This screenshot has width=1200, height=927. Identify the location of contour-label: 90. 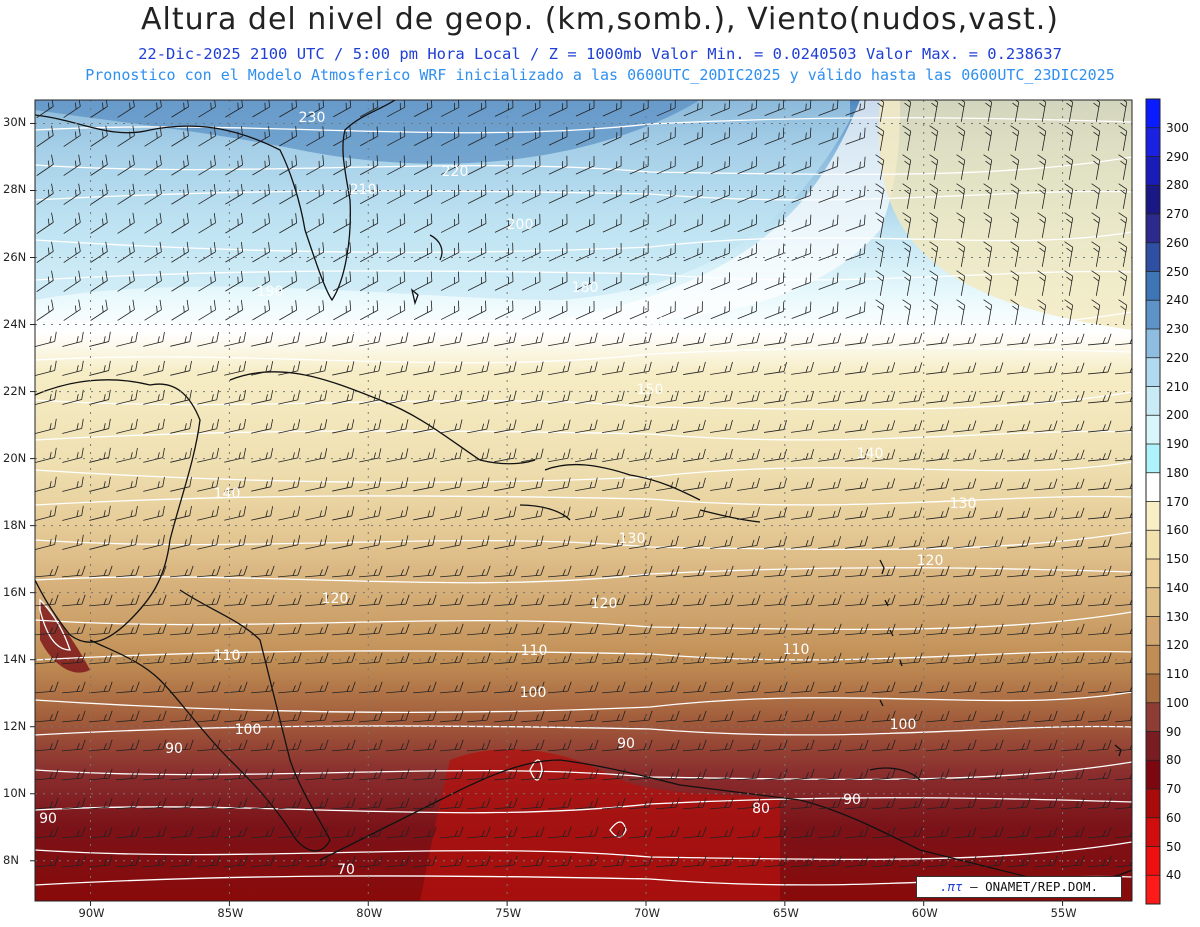
(626, 744).